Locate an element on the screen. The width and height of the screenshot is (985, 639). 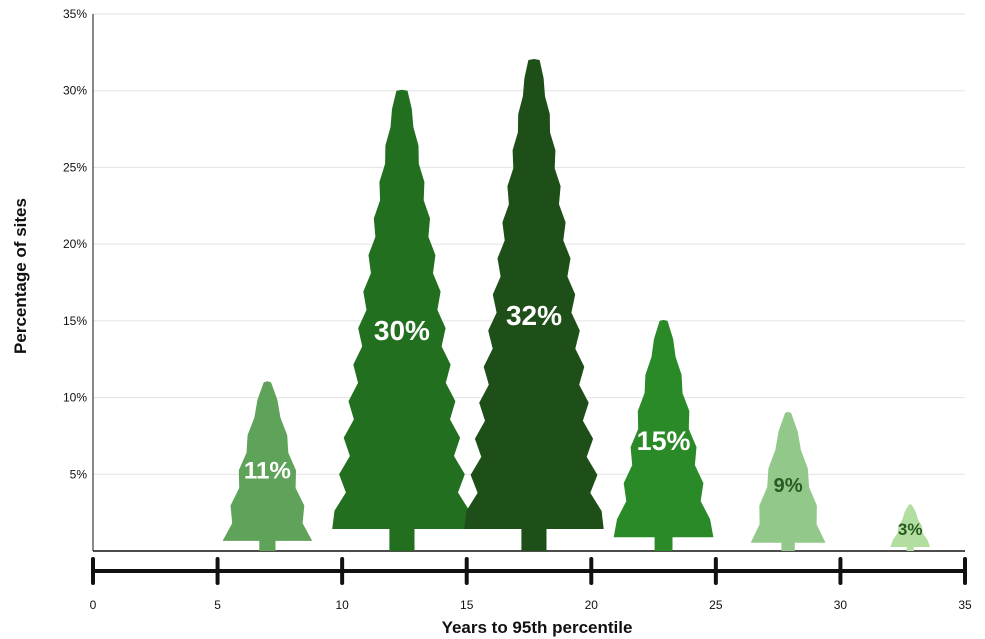
y-tick-label: 25% is located at coordinates (75, 167).